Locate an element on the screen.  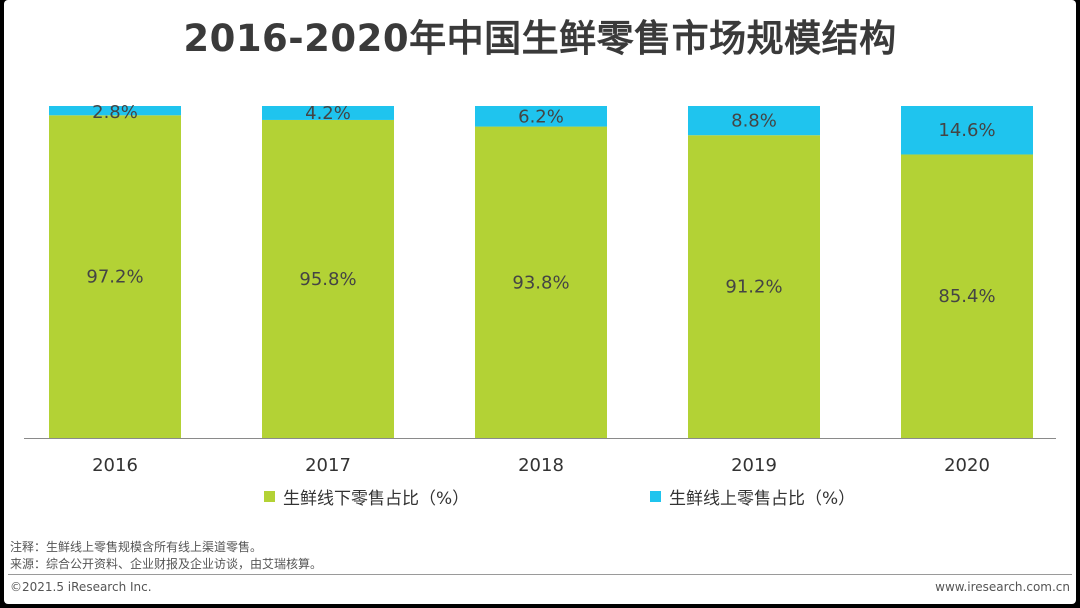
bar-online-2019 is located at coordinates (754, 121).